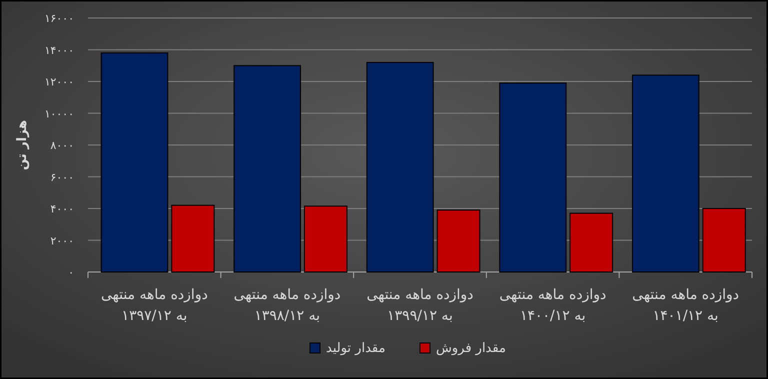 The width and height of the screenshot is (768, 379). Describe the element at coordinates (22, 145) in the screenshot. I see `y-axis-title: هزار تن` at that location.